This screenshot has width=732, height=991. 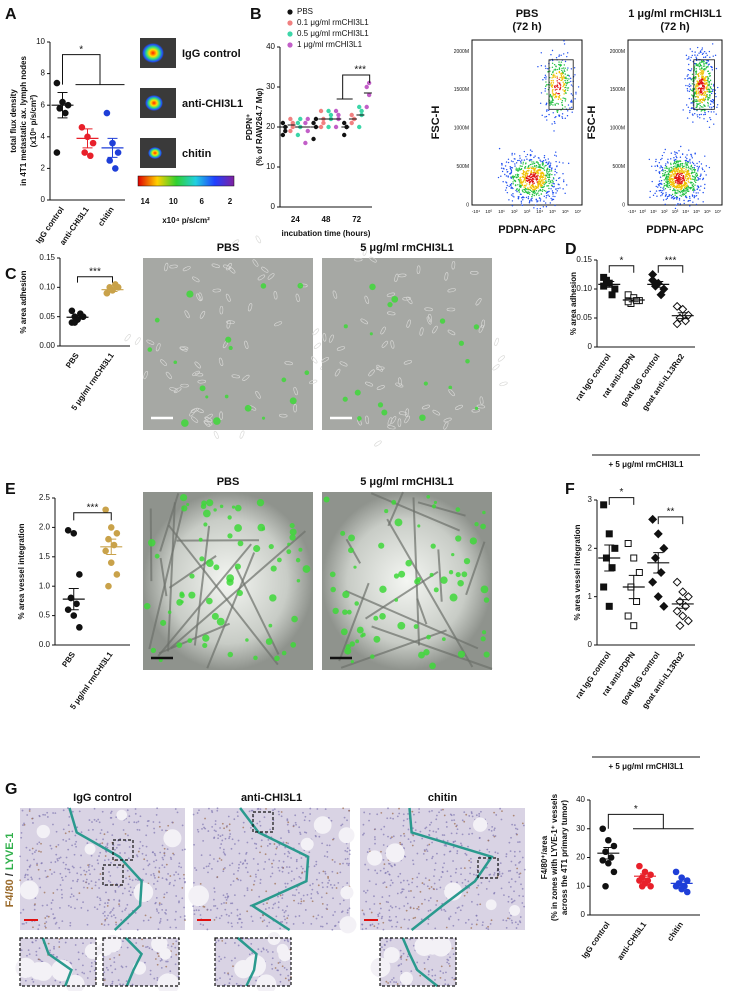 I want to click on data-point, so click(x=323, y=123).